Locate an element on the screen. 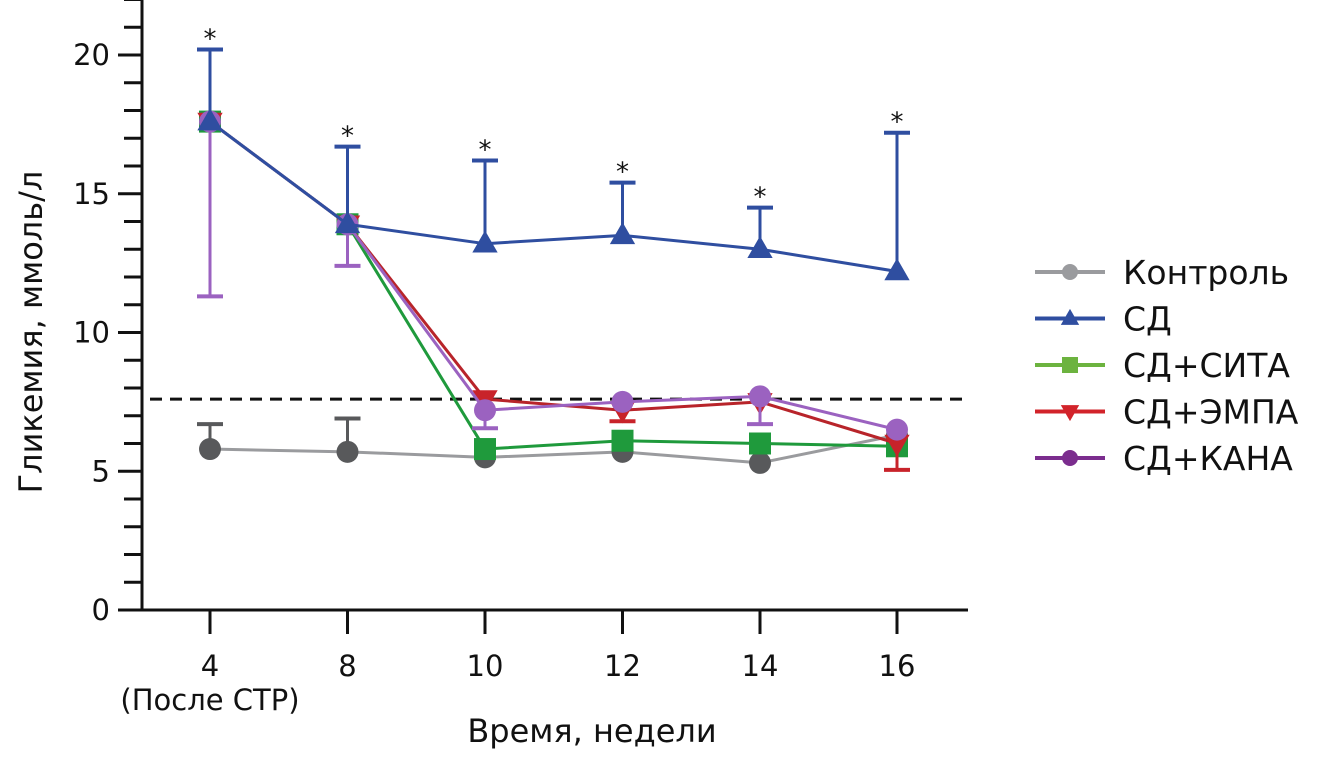  y-tick-label: 10 is located at coordinates (91, 333).